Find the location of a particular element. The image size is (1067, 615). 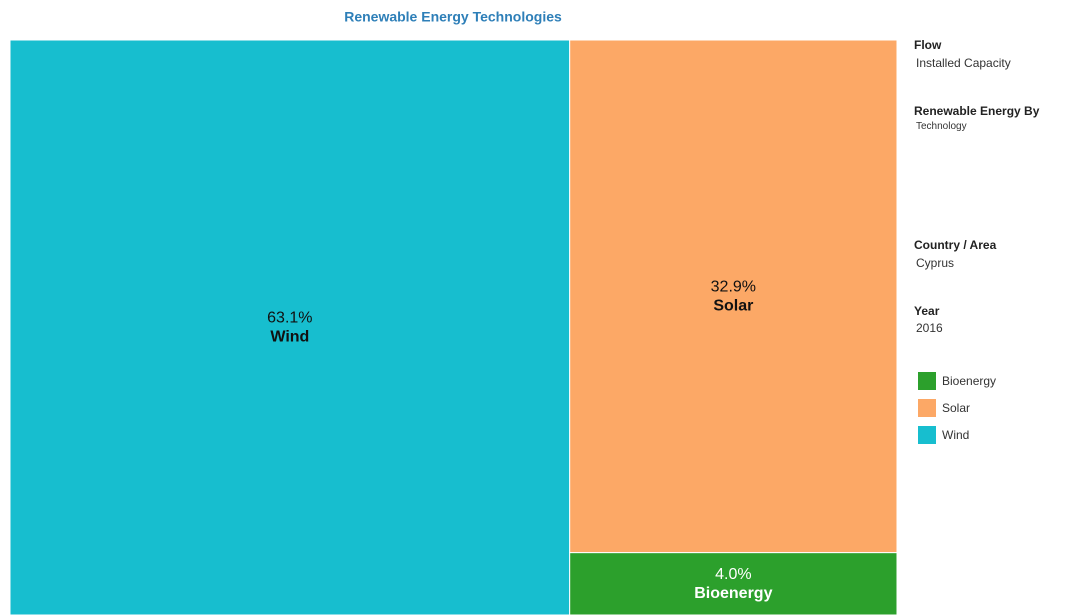

legend-label: Wind is located at coordinates (956, 435).